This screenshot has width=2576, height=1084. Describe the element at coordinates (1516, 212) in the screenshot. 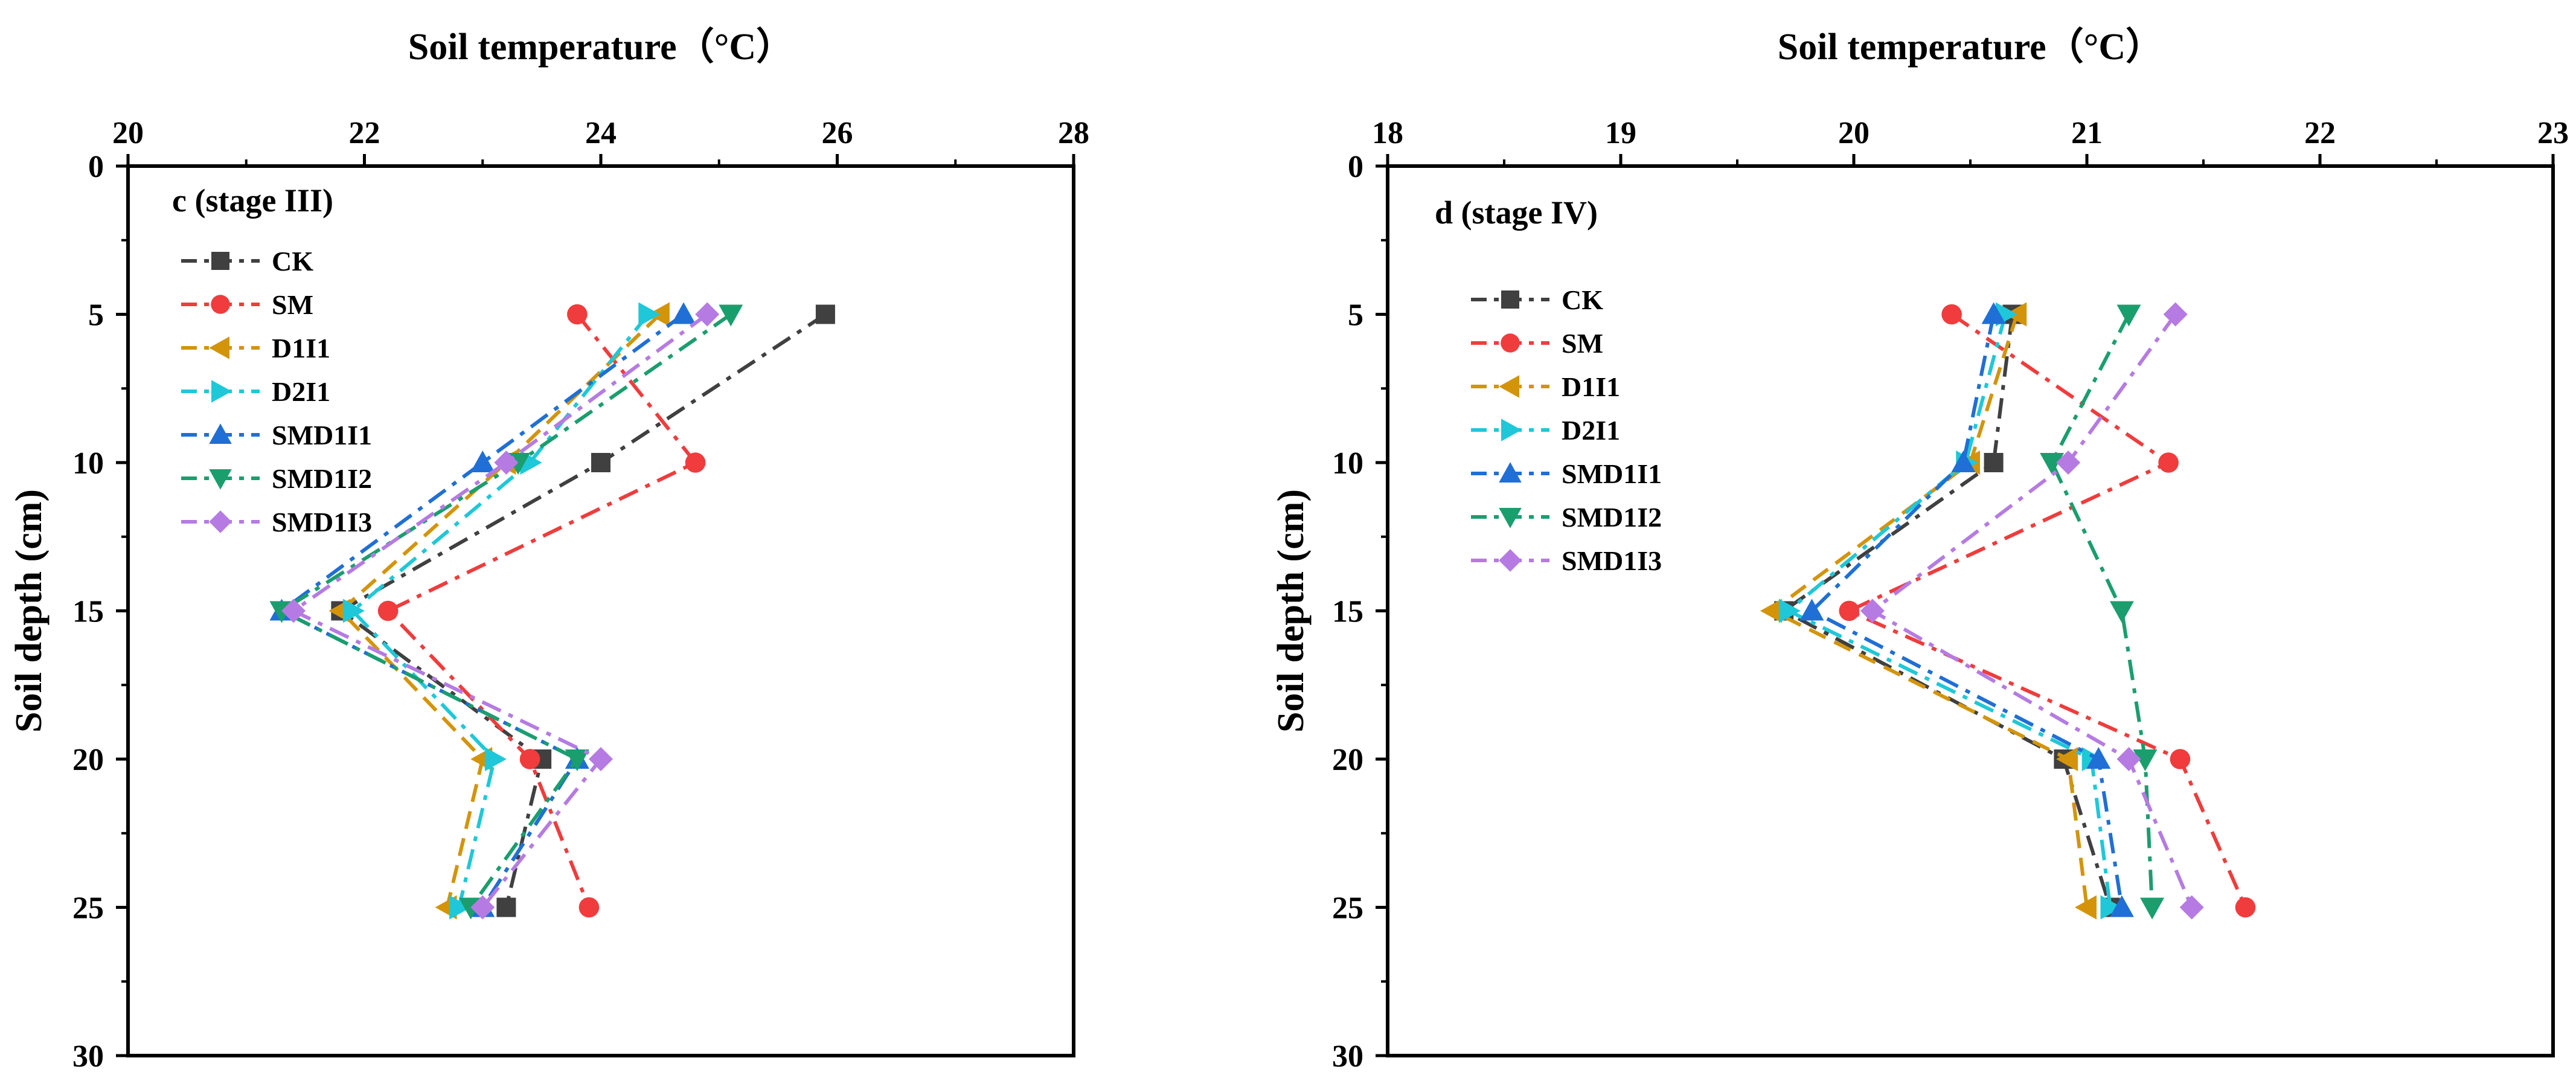

I see `panel-label: d (stage IV)` at that location.